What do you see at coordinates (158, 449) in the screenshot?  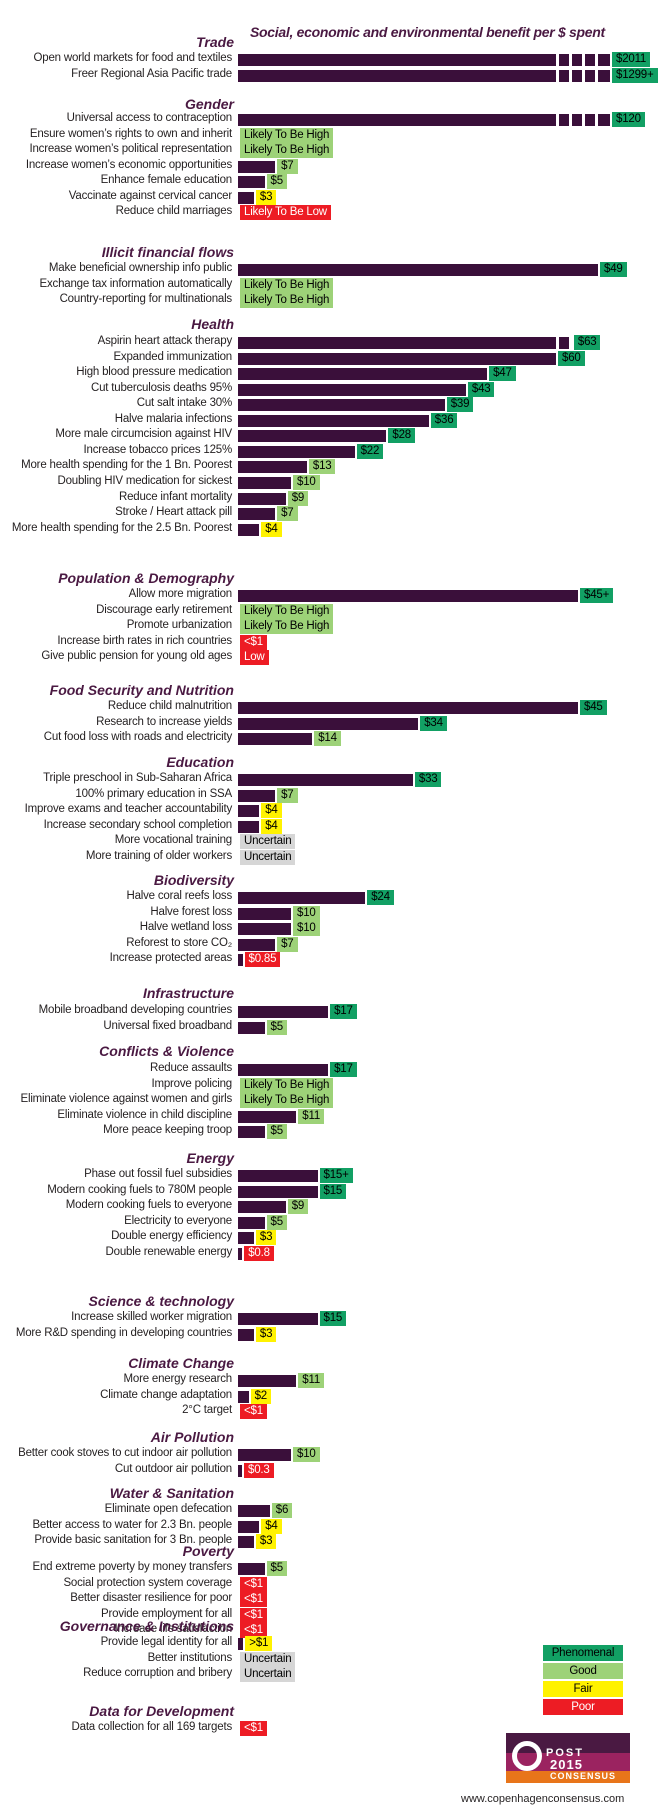 I see `row-label: Increase tobacco prices 125%` at bounding box center [158, 449].